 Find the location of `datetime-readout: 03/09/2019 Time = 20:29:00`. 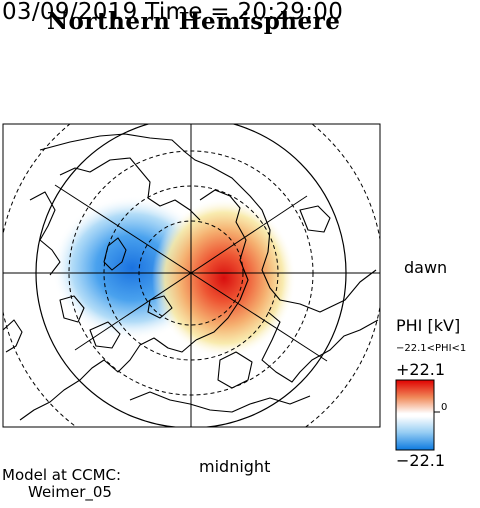

datetime-readout: 03/09/2019 Time = 20:29:00 is located at coordinates (173, 12).